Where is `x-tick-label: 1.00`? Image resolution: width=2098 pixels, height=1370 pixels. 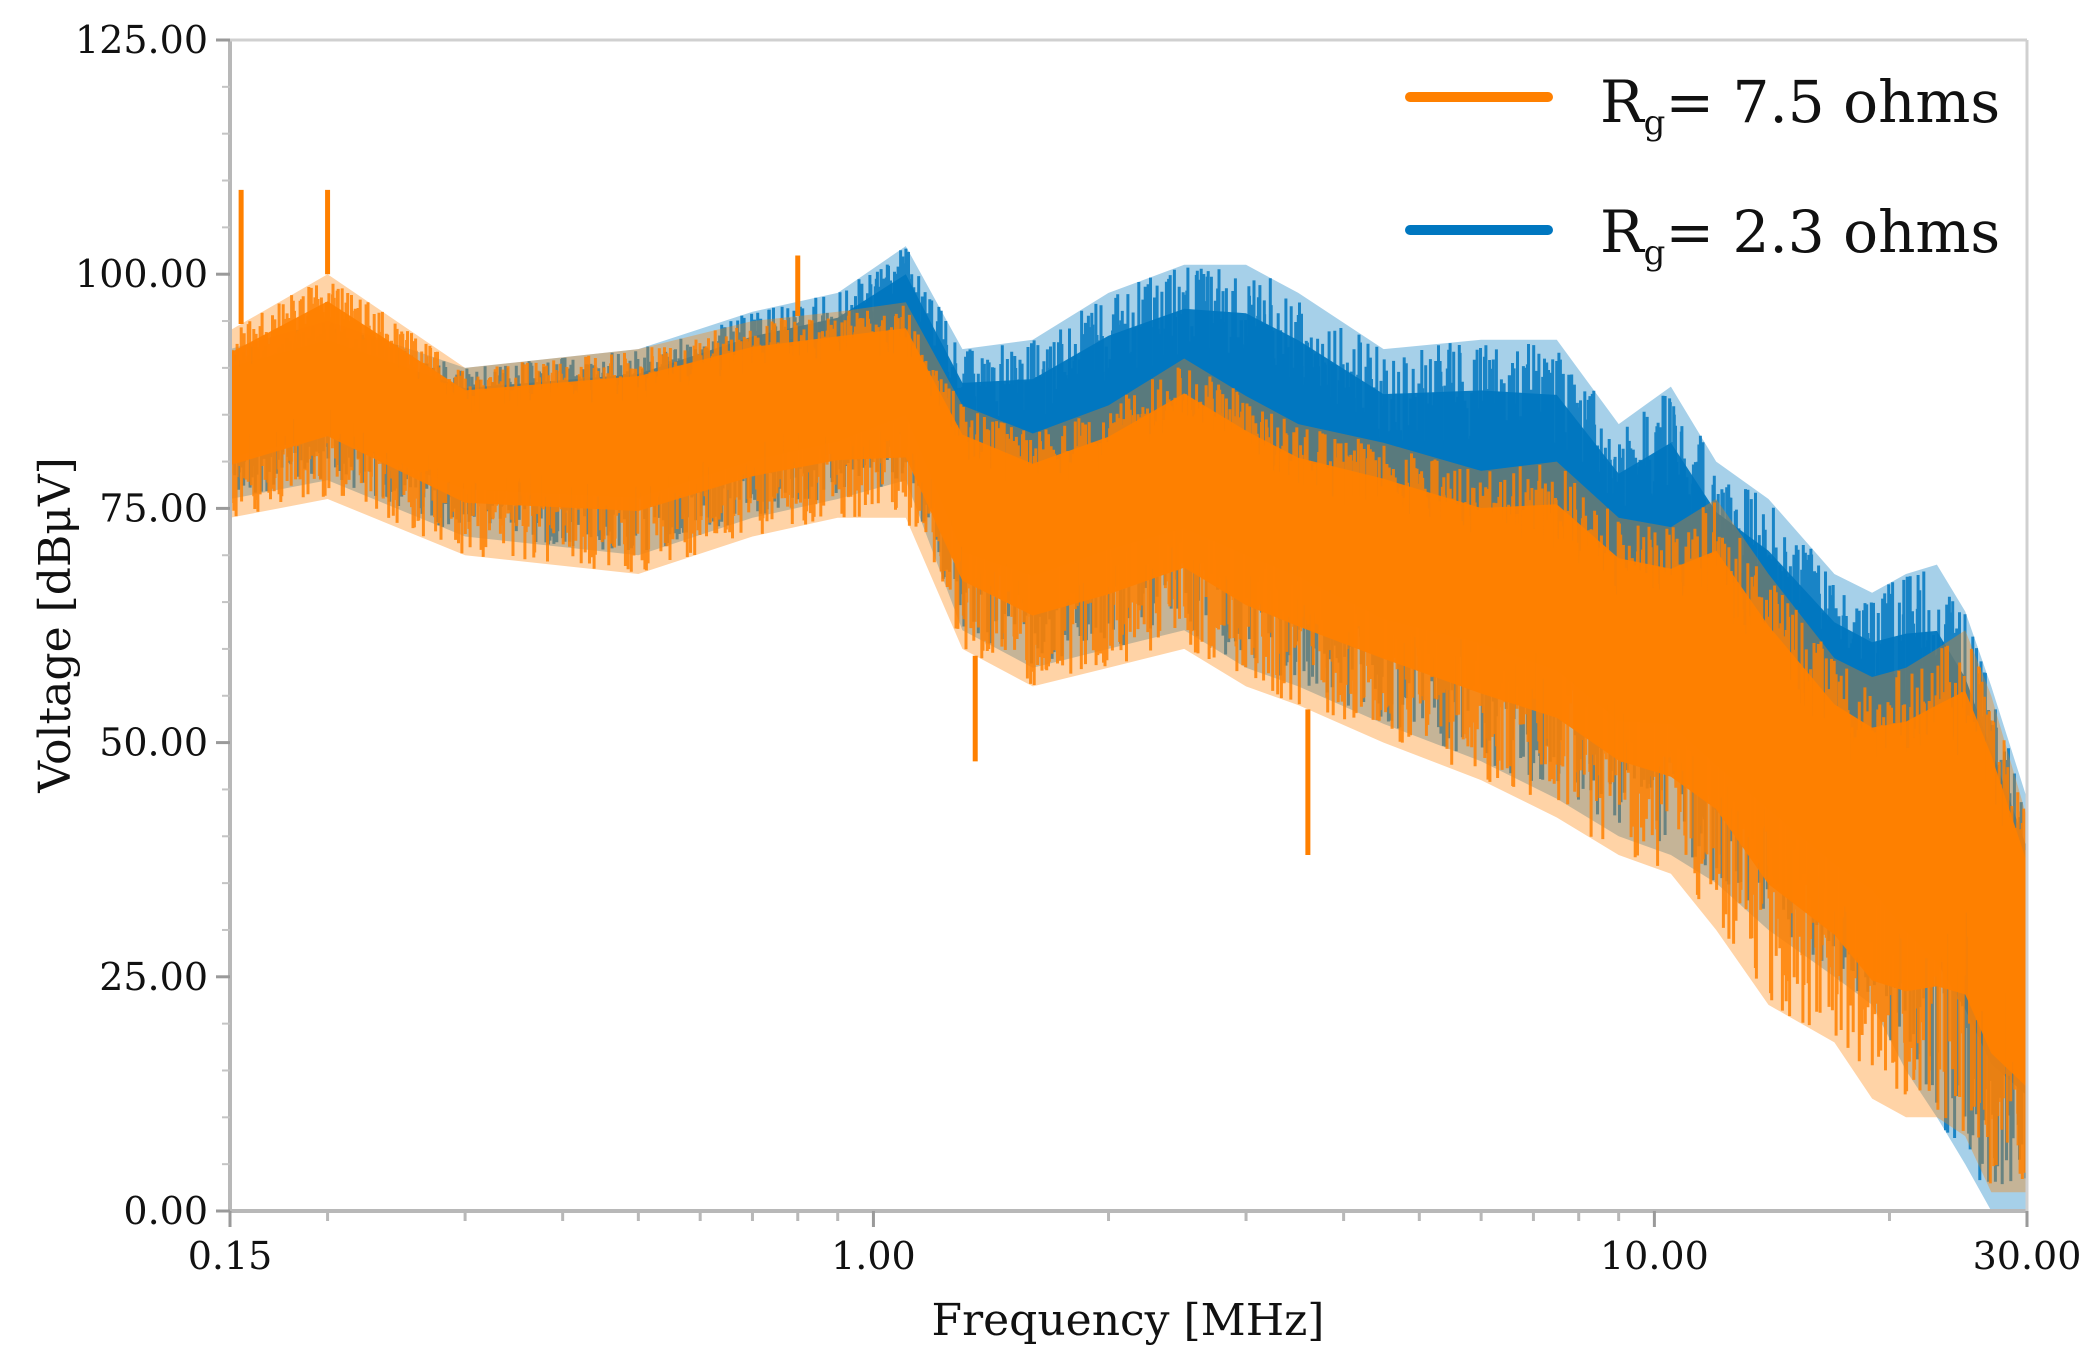
x-tick-label: 1.00 is located at coordinates (873, 1256).